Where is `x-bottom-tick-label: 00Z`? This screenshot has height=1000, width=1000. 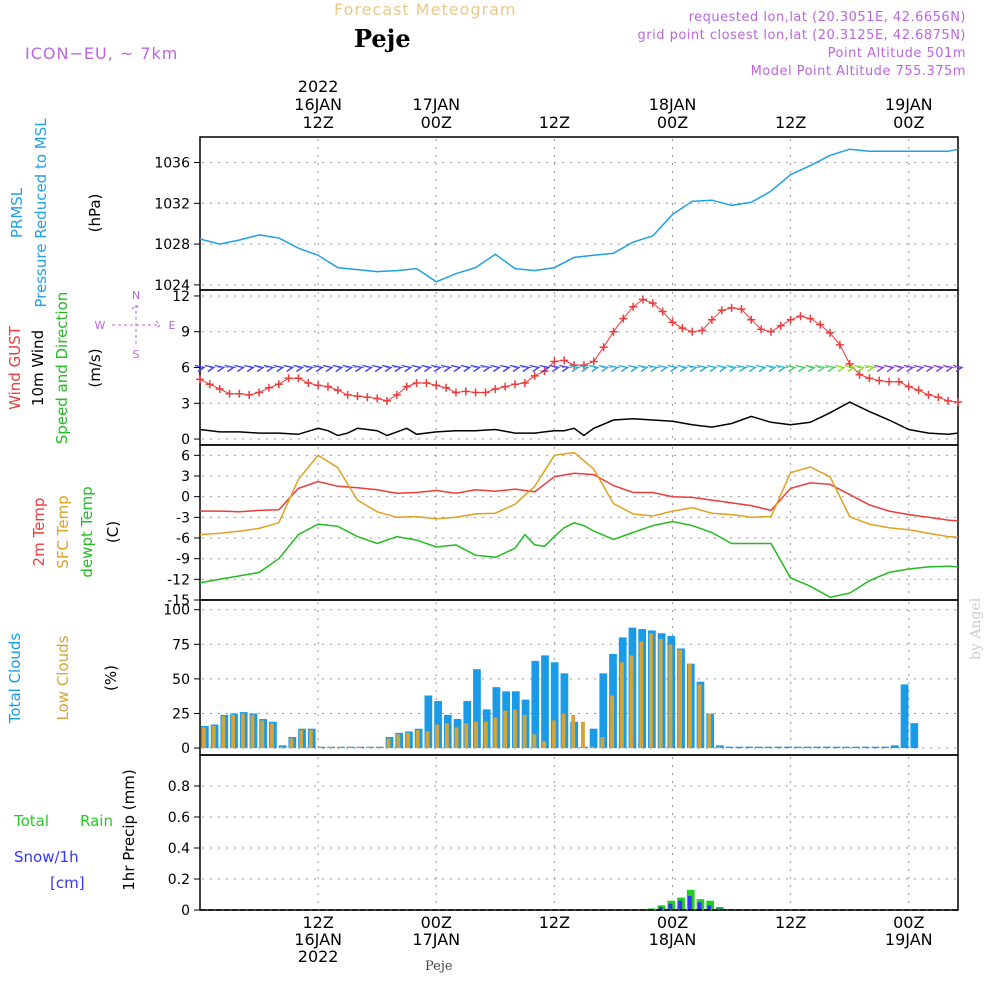 x-bottom-tick-label: 00Z is located at coordinates (672, 922).